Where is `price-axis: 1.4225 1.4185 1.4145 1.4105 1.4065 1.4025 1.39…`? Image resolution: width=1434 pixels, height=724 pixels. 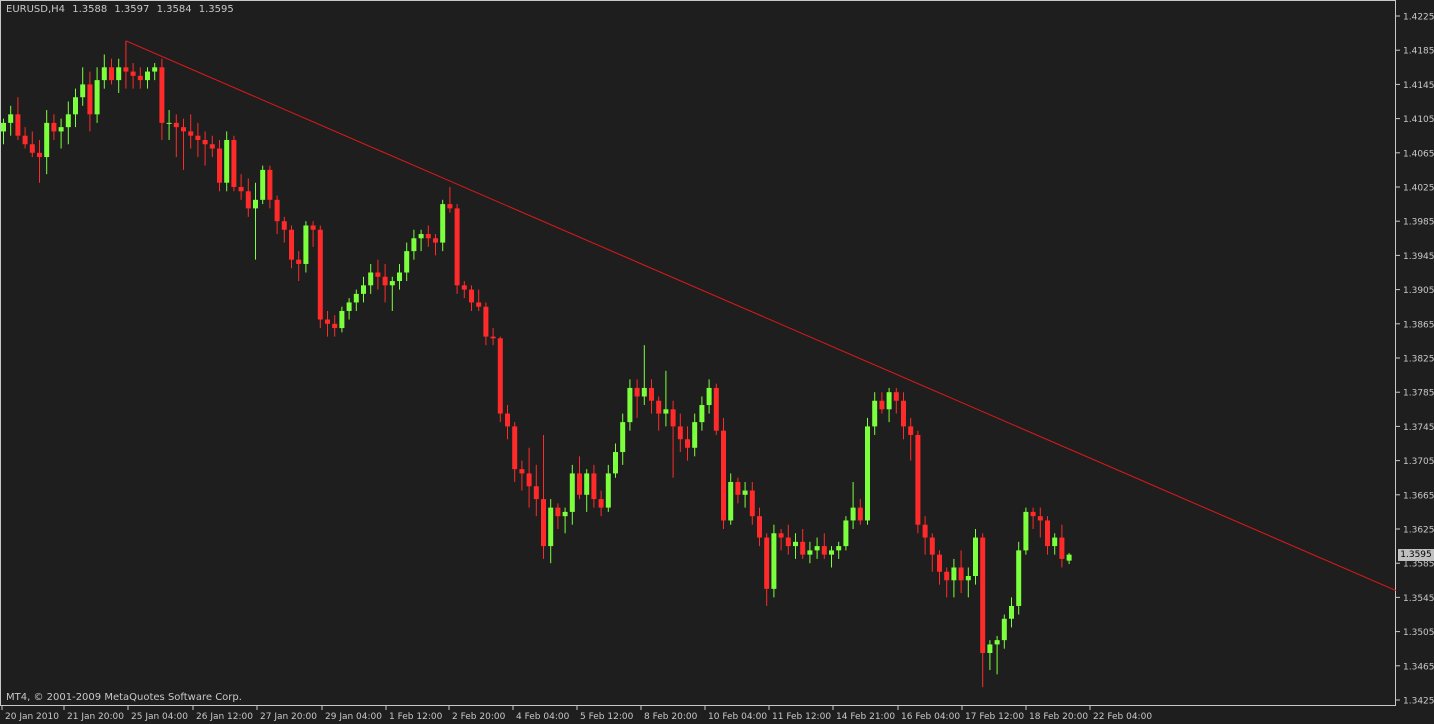 price-axis: 1.4225 1.4185 1.4145 1.4105 1.4065 1.4025 1.39… is located at coordinates (1415, 360).